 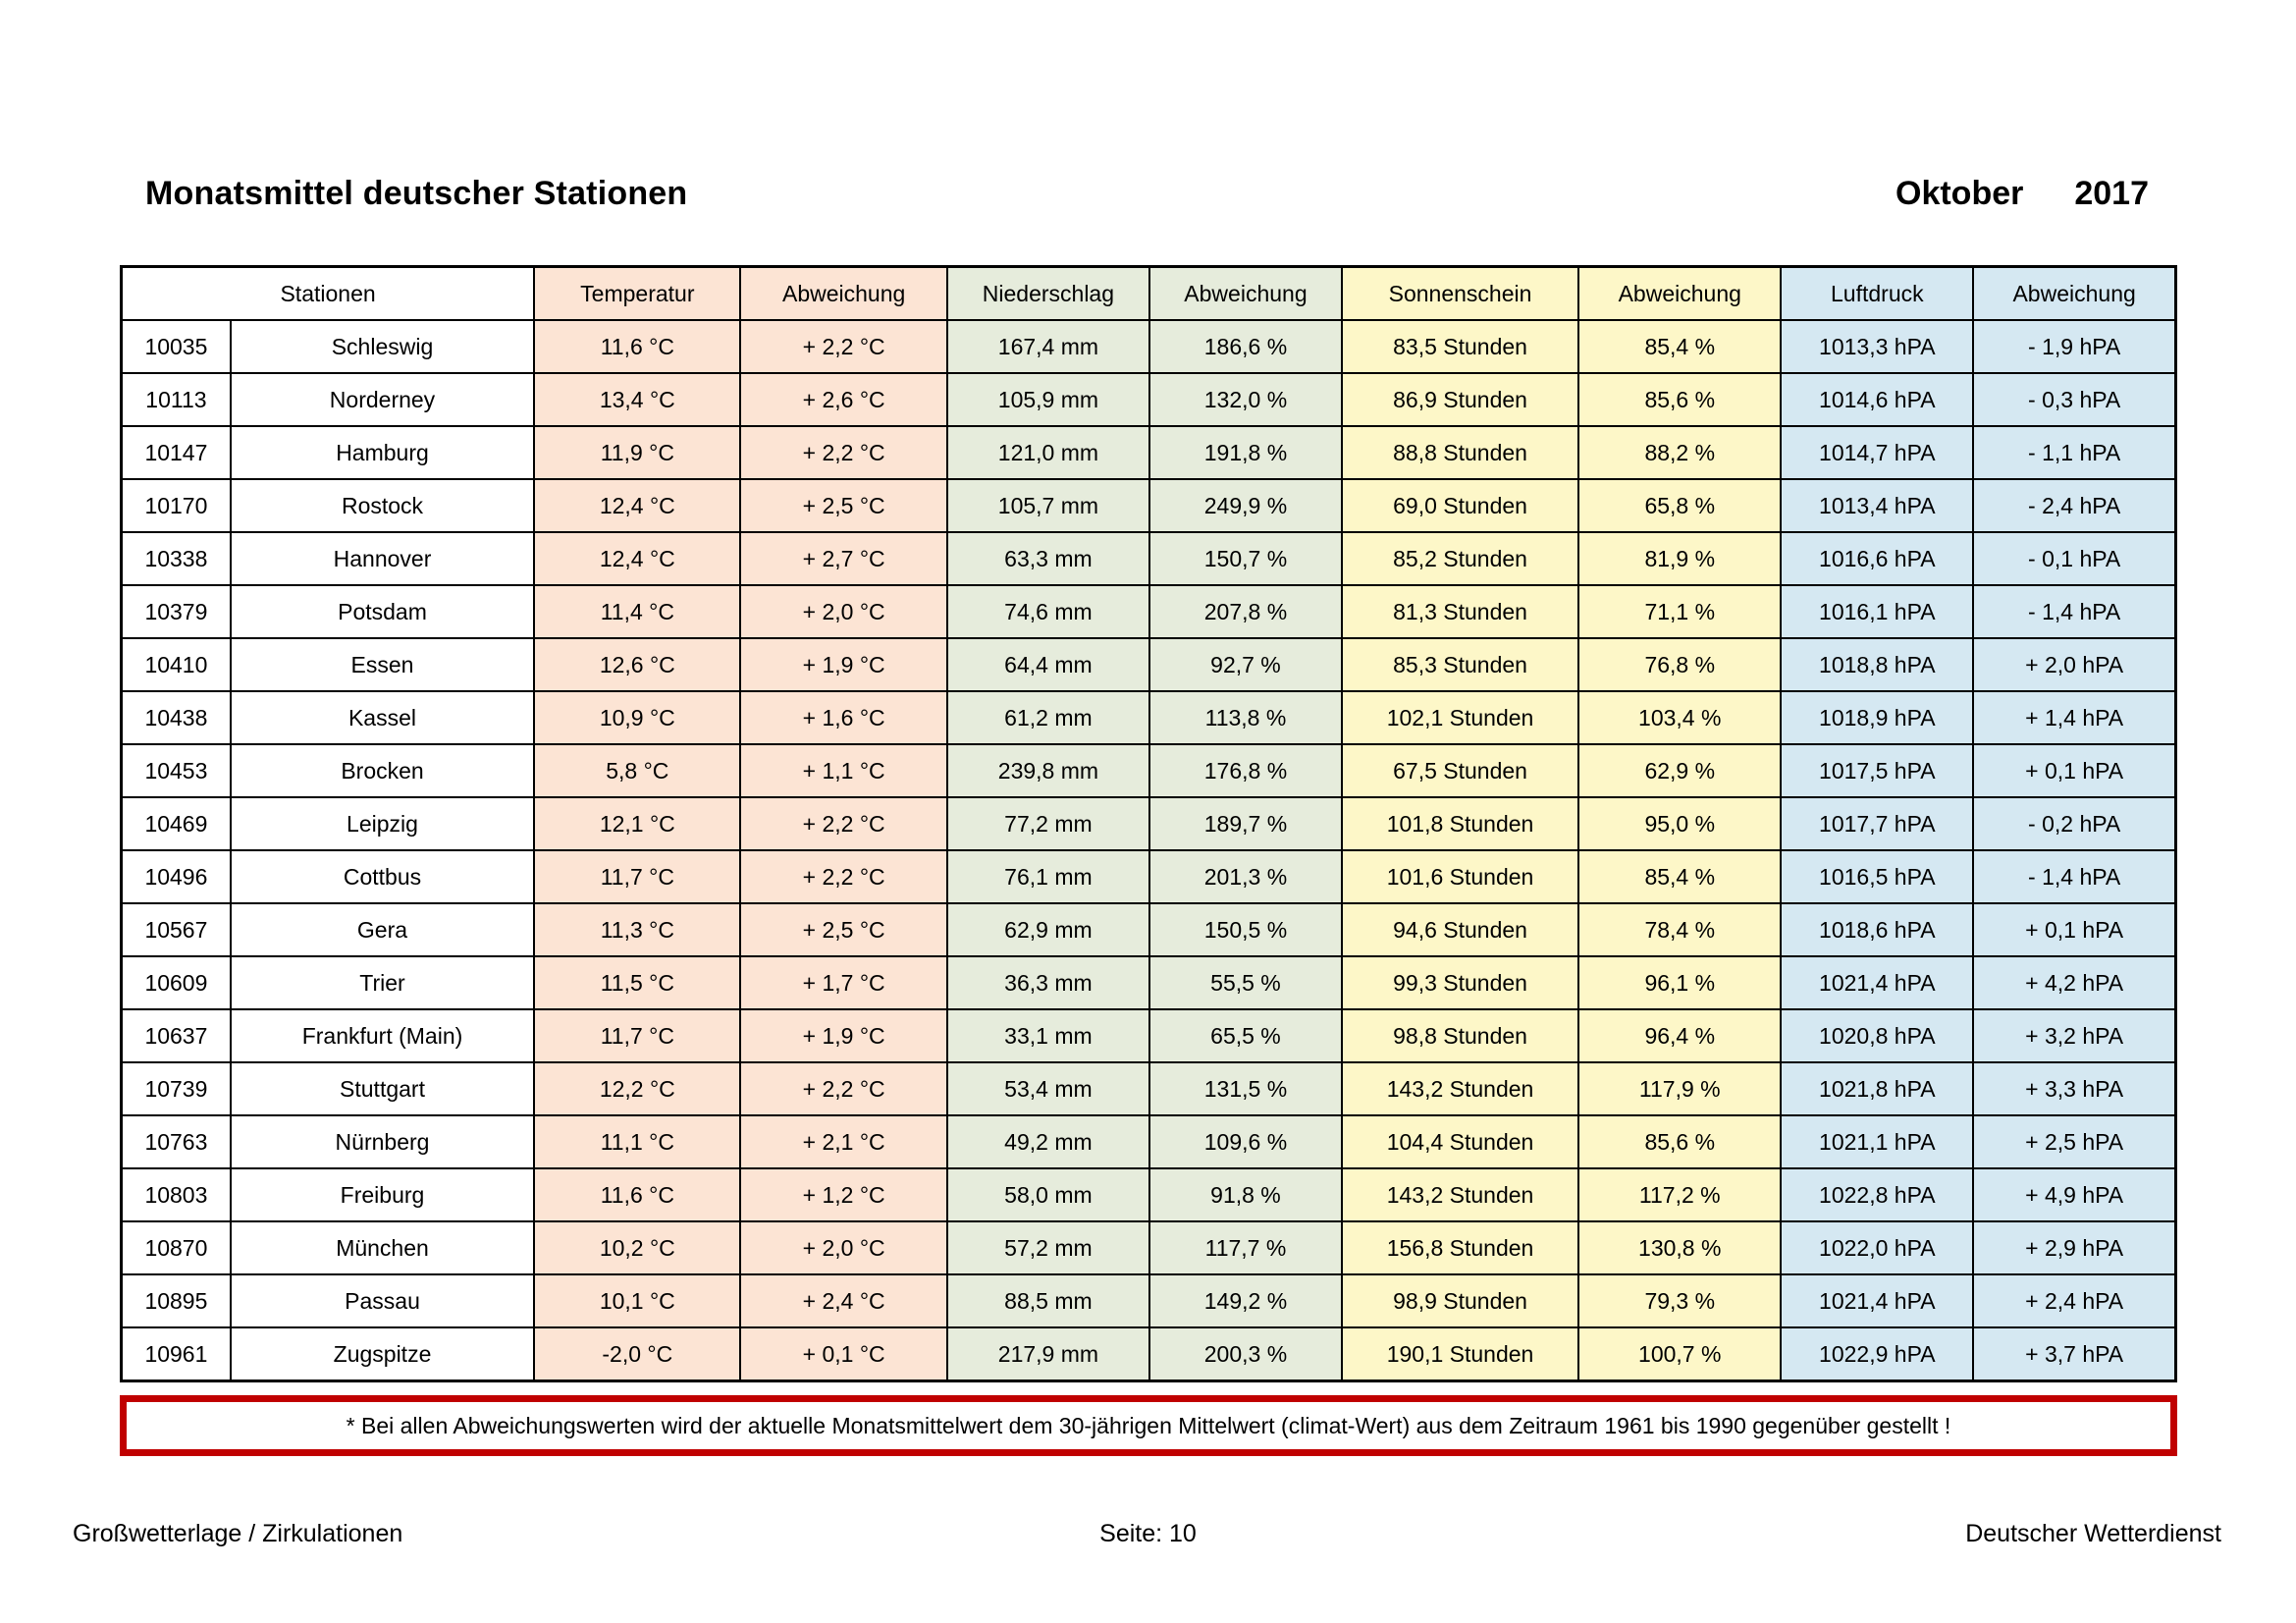 I want to click on column-header-temperatur-abweichung: Abweichung, so click(x=844, y=293).